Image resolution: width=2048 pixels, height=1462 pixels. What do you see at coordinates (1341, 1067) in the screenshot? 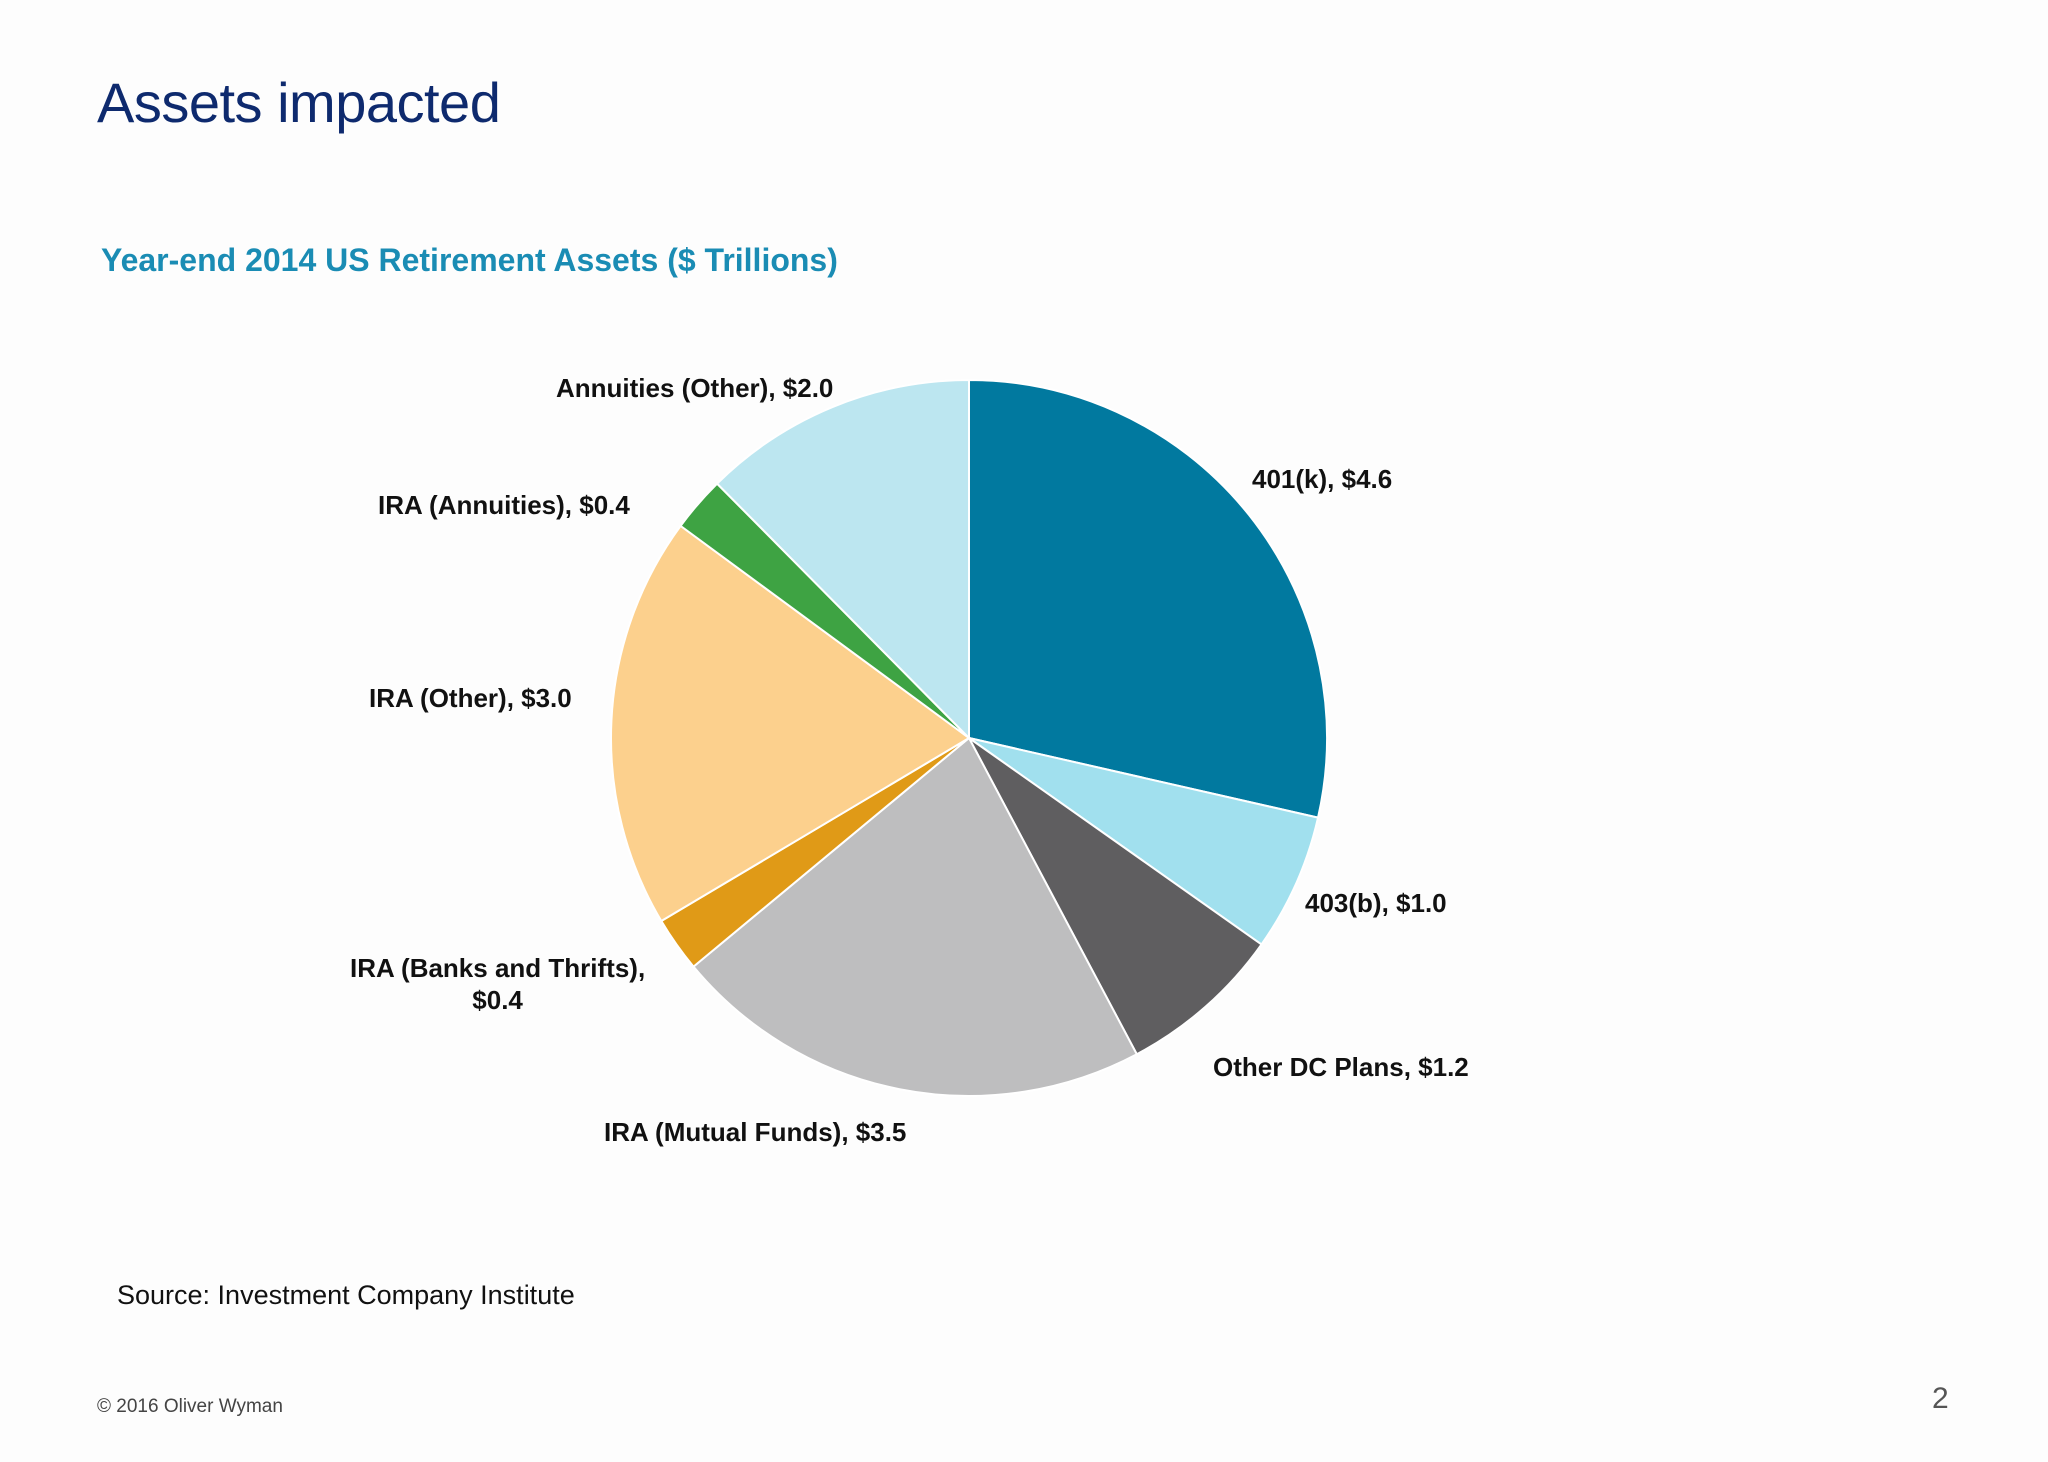
I see `label-other-dc-plans: Other DC Plans, $1.2` at bounding box center [1341, 1067].